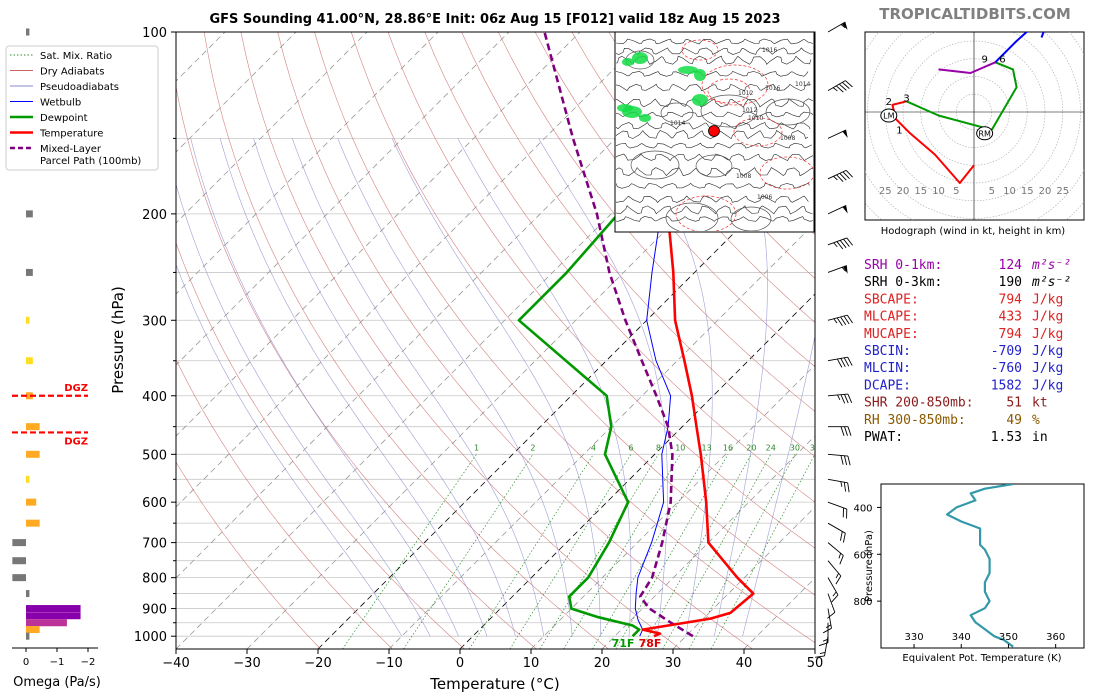 This screenshot has height=700, width=1100. Describe the element at coordinates (1011, 265) in the screenshot. I see `stat-value: 124` at that location.